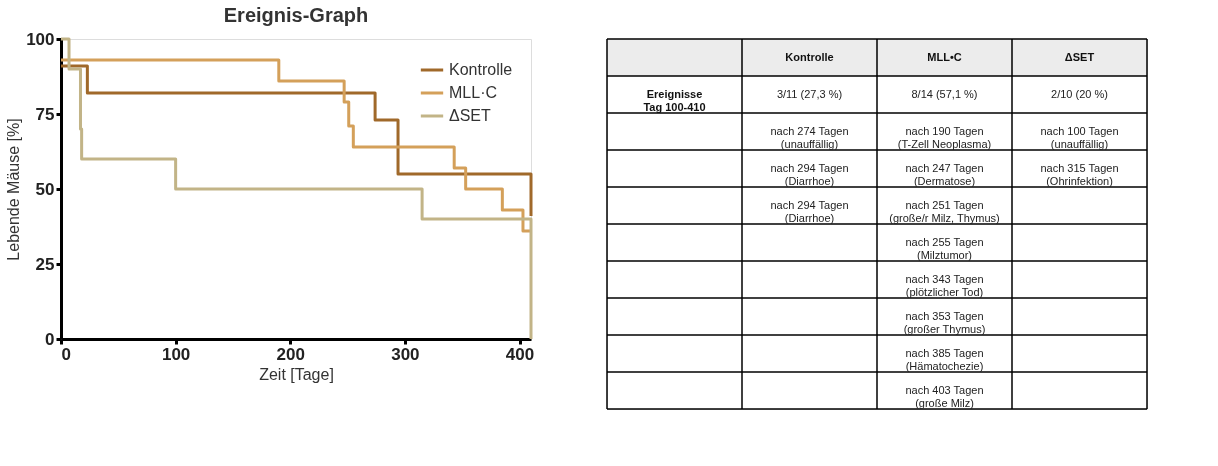 This screenshot has width=1218, height=466. What do you see at coordinates (944, 211) in the screenshot?
I see `text: nach 251 Tagen (große/r Milz, Thymus)` at bounding box center [944, 211].